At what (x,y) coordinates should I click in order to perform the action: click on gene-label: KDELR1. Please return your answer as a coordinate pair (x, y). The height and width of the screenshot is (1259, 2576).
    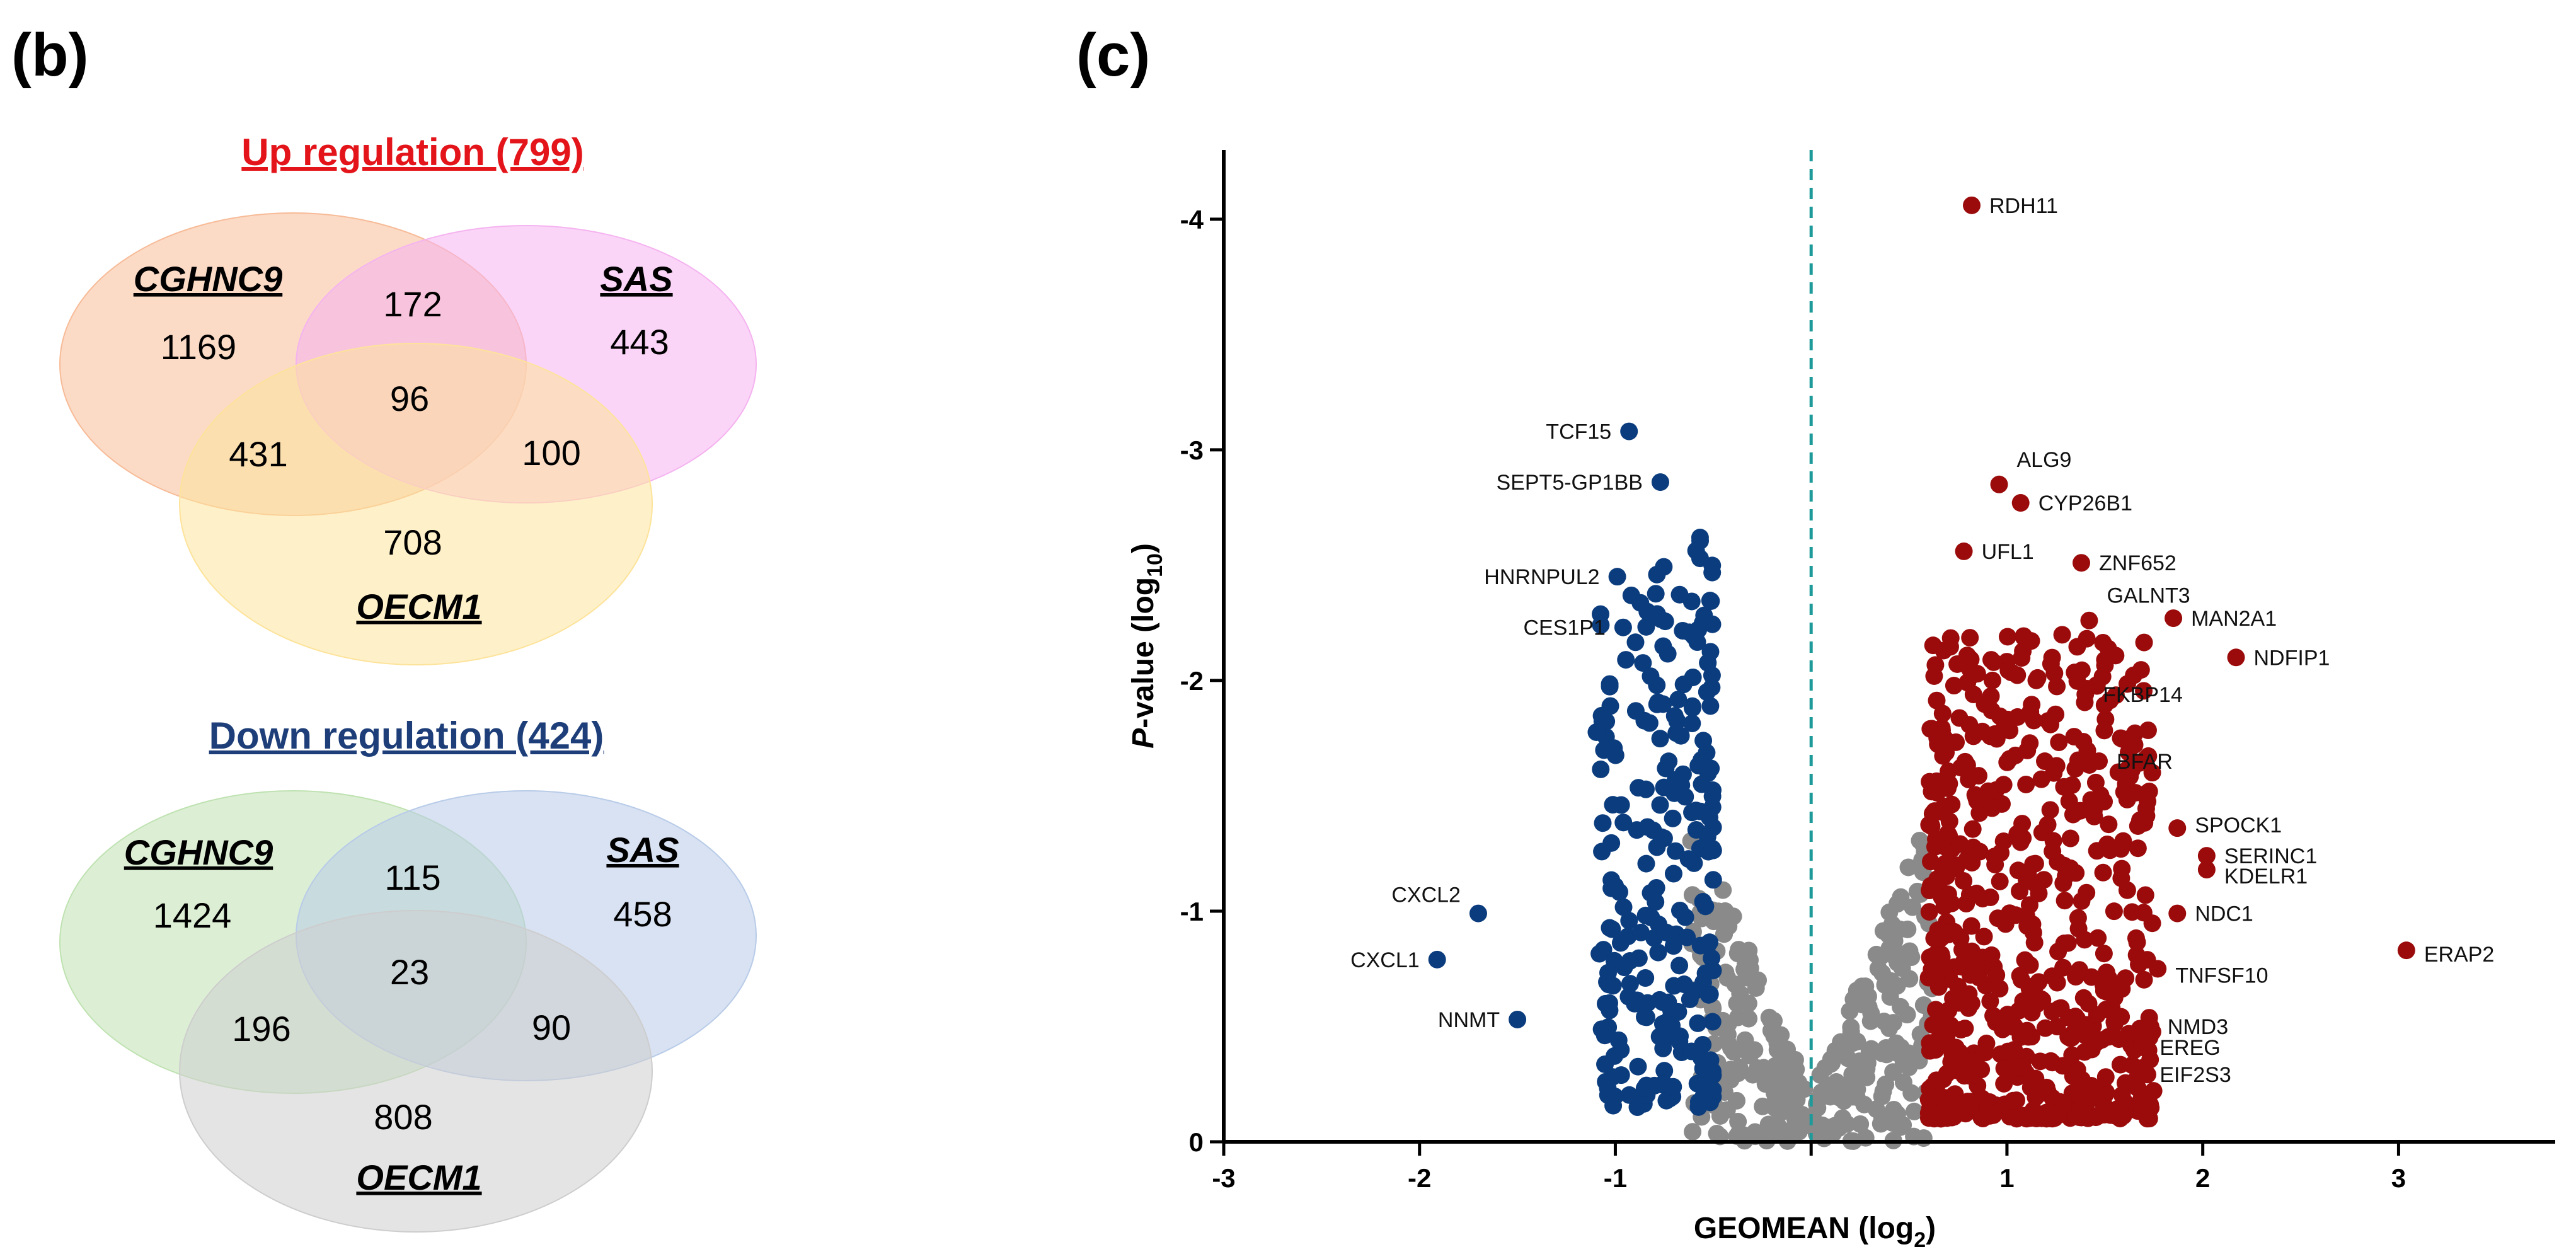
    Looking at the image, I should click on (2266, 876).